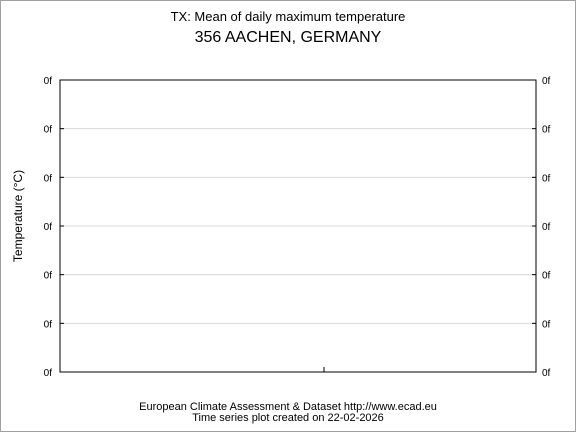  Describe the element at coordinates (288, 418) in the screenshot. I see `footer-created: Time series plot created on 22-02-2026` at that location.